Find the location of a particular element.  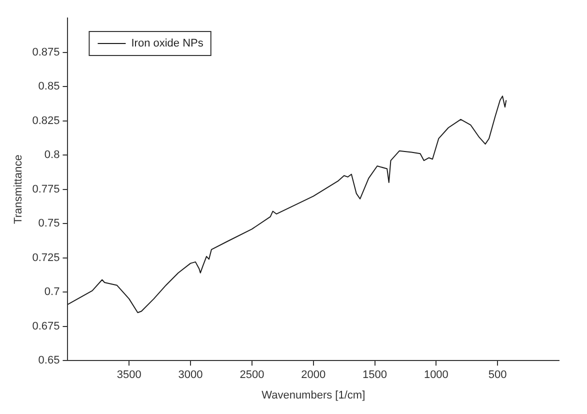

x-axis-title: Wavenumbers [1/cm] is located at coordinates (314, 395).